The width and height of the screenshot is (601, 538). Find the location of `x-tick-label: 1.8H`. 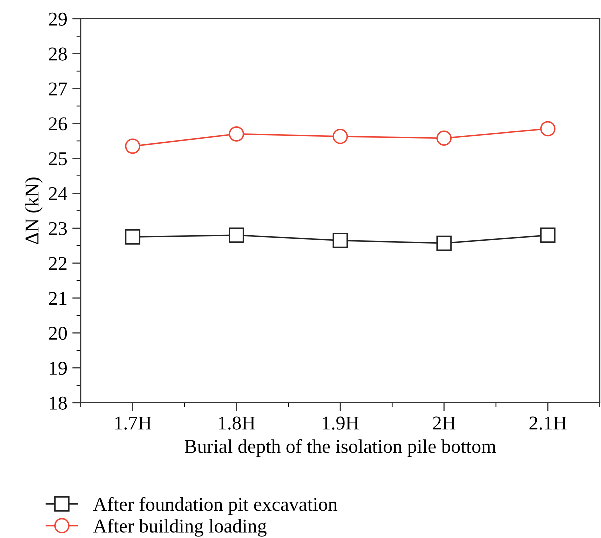

x-tick-label: 1.8H is located at coordinates (237, 423).